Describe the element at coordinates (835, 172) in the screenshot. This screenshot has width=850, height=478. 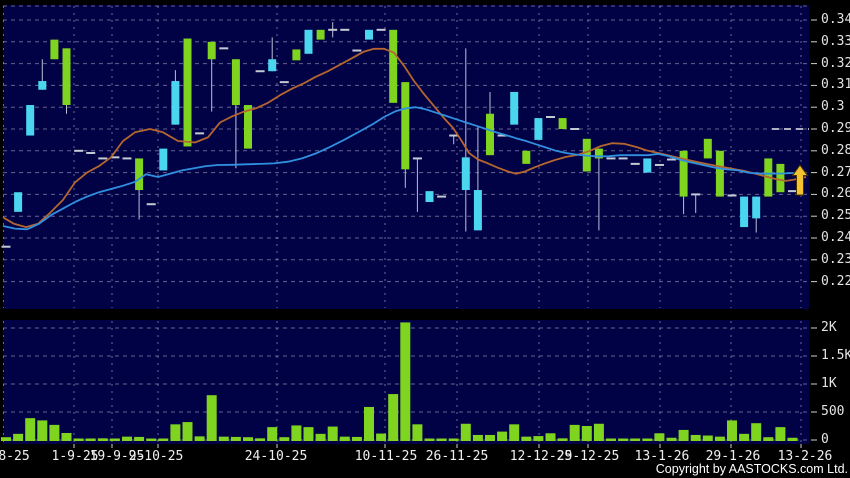
I see `price-tick-label: 0.27` at that location.